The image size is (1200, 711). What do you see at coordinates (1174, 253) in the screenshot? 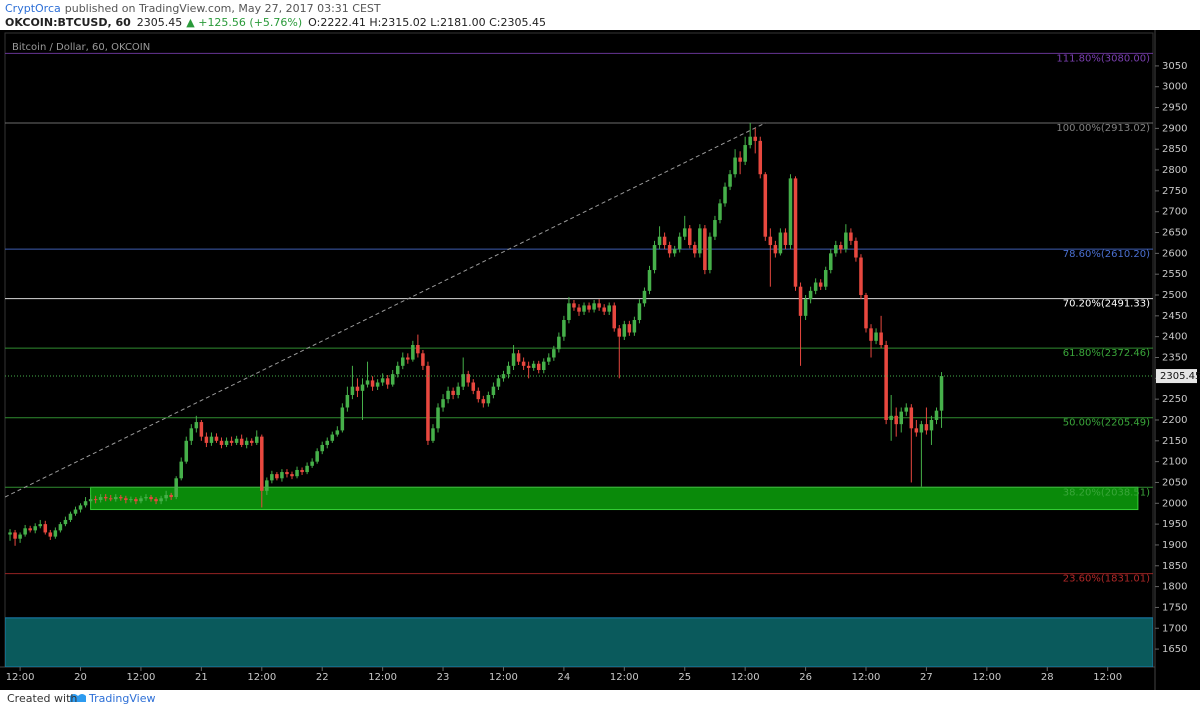
I see `y-tick-label: 2600` at bounding box center [1174, 253].